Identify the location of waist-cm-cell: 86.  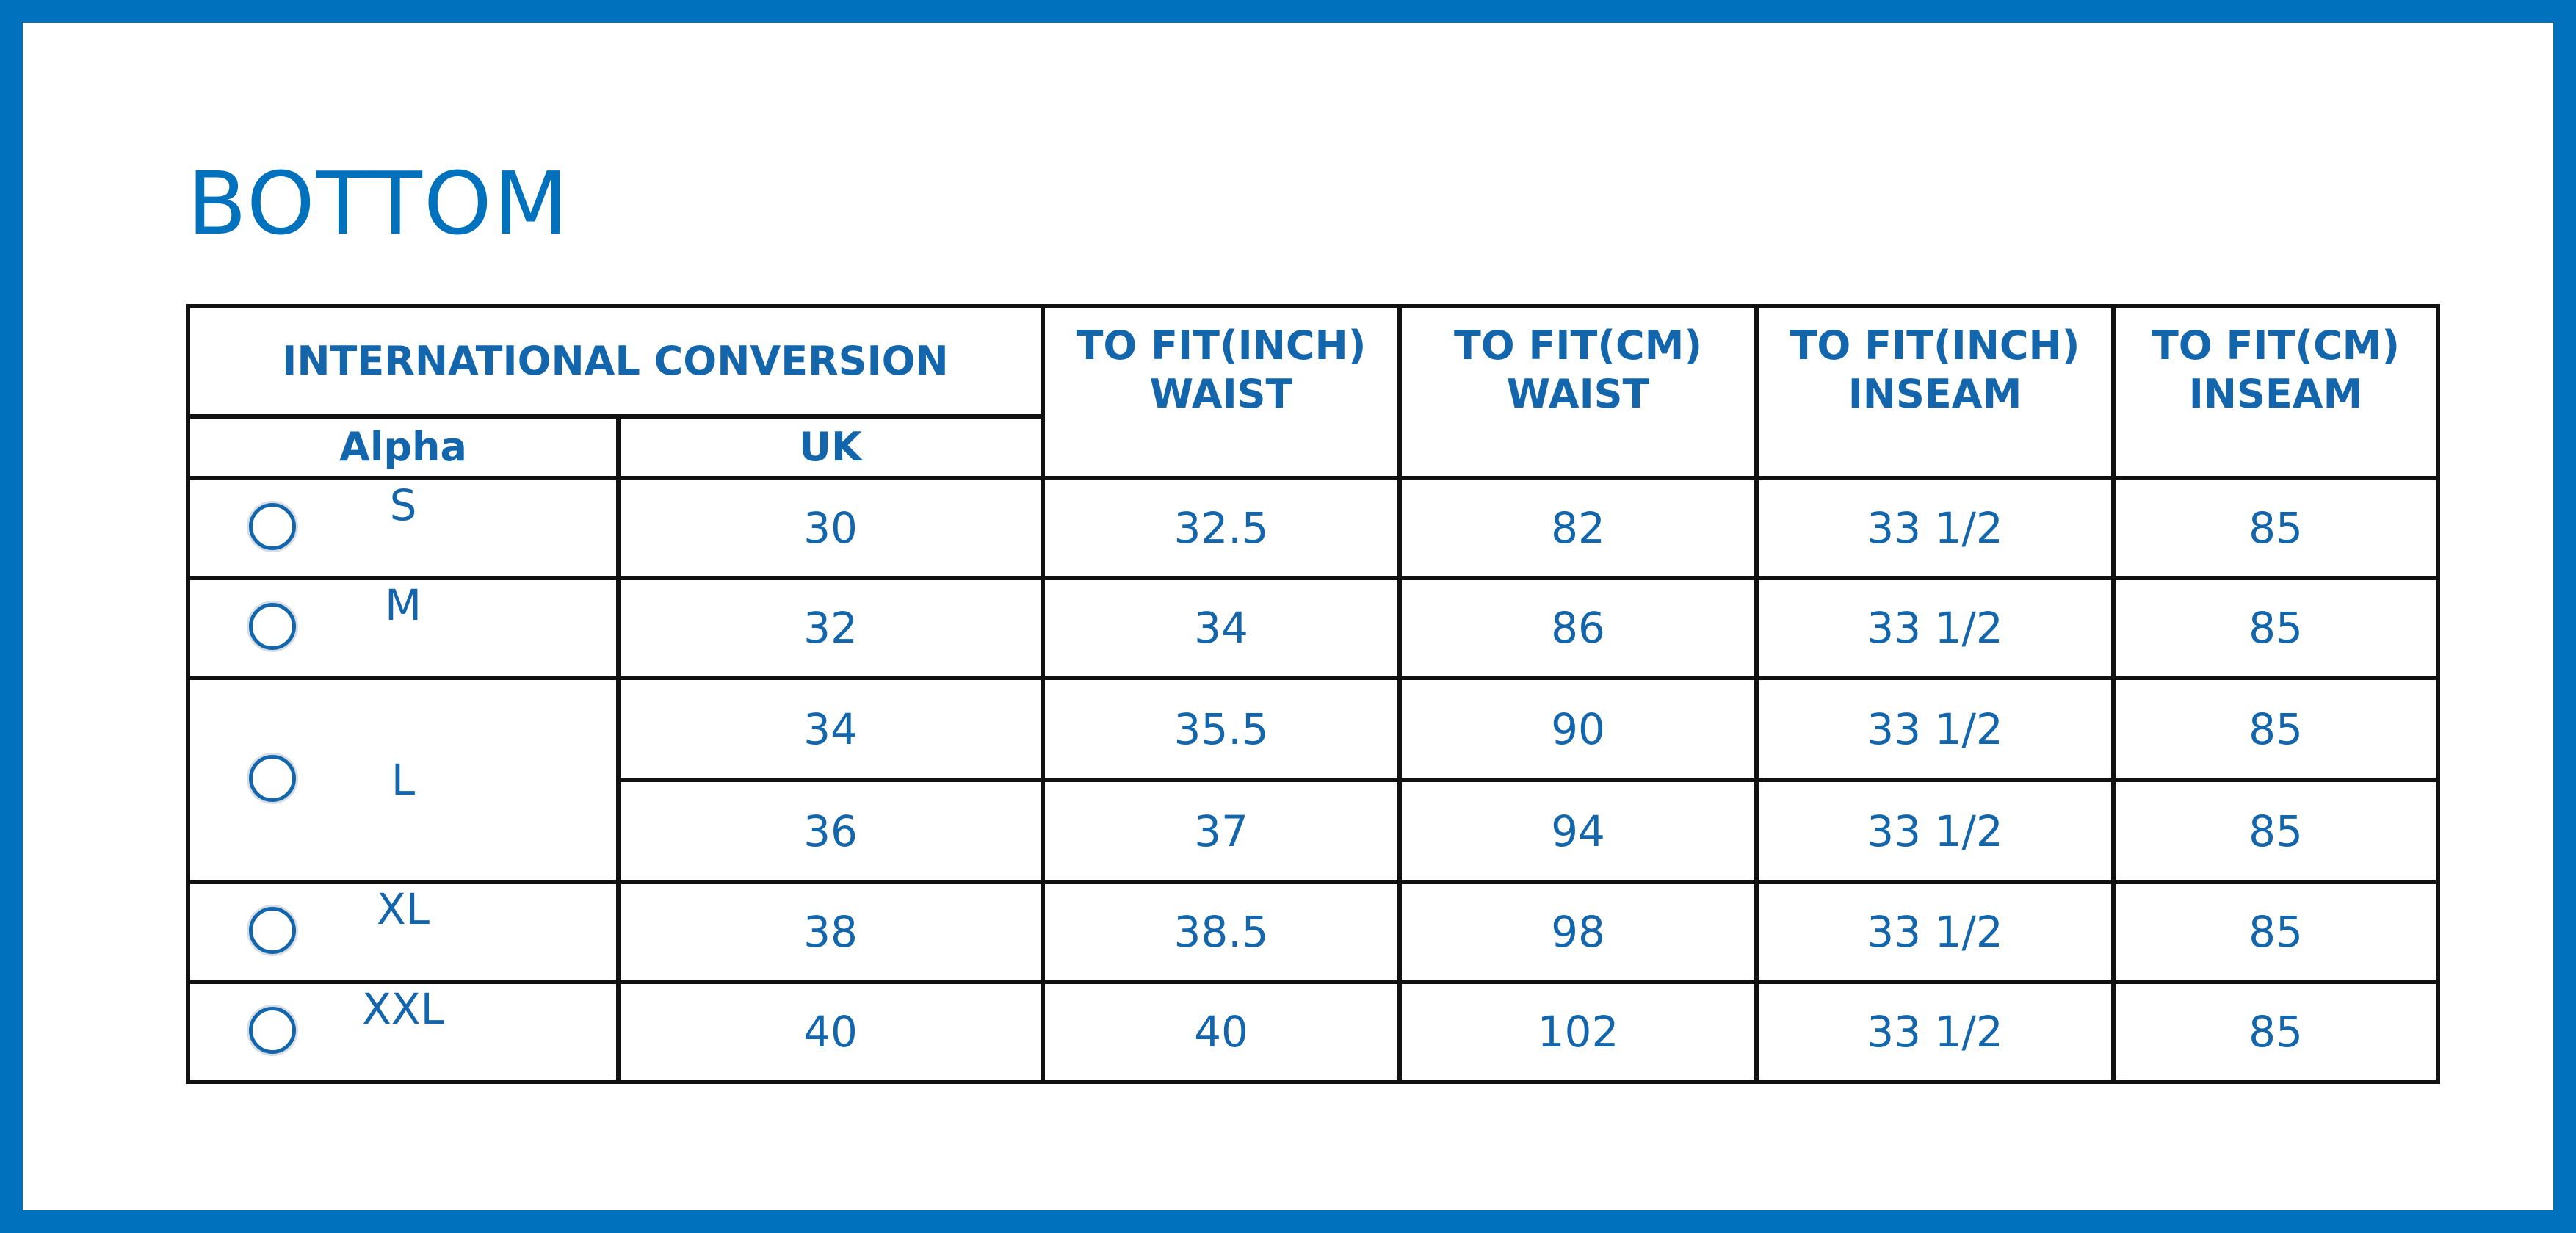
(1578, 628).